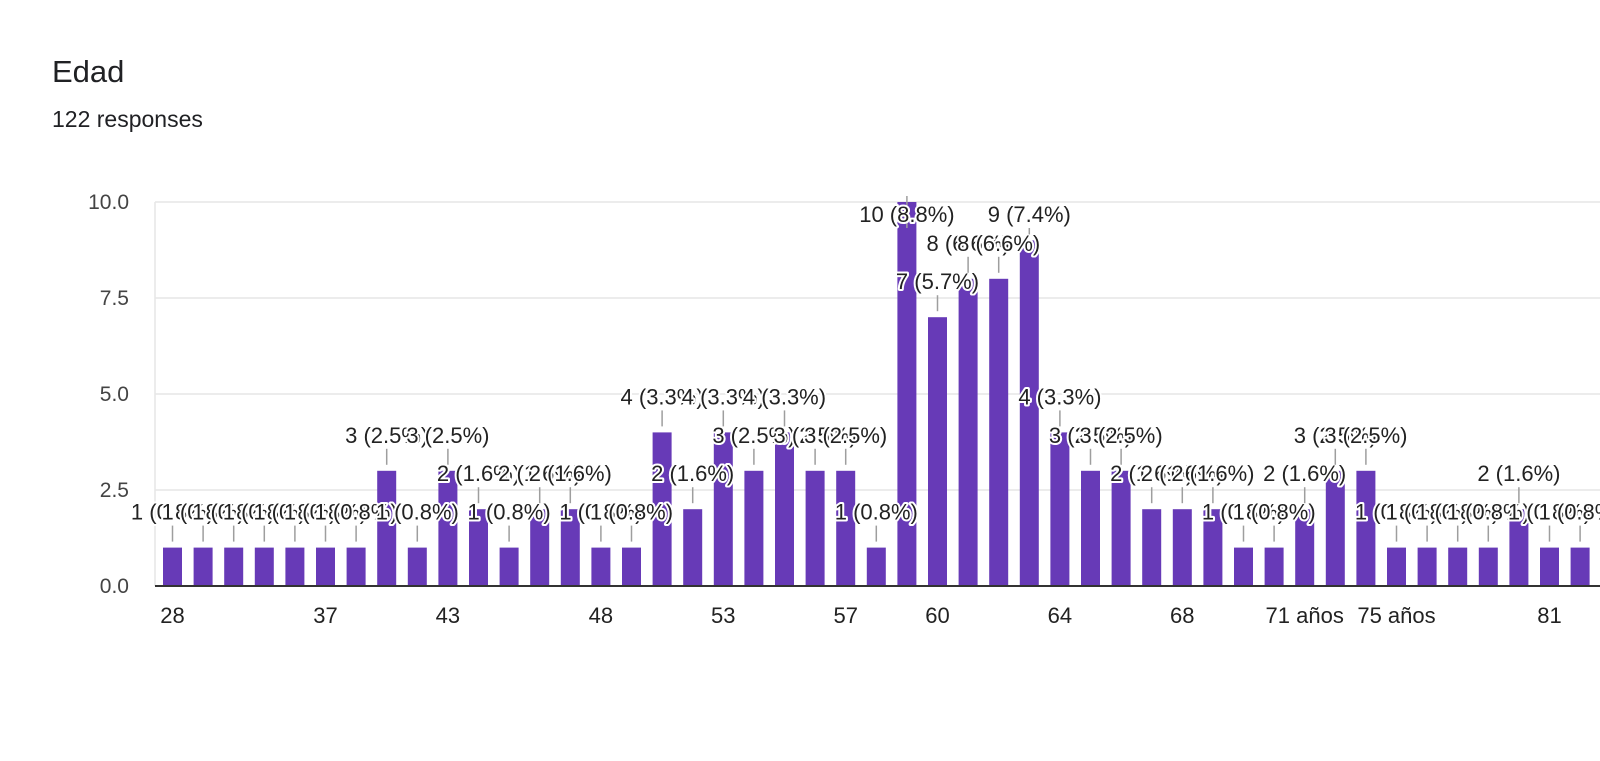 The image size is (1600, 761). I want to click on x-tick-label: 68, so click(1182, 615).